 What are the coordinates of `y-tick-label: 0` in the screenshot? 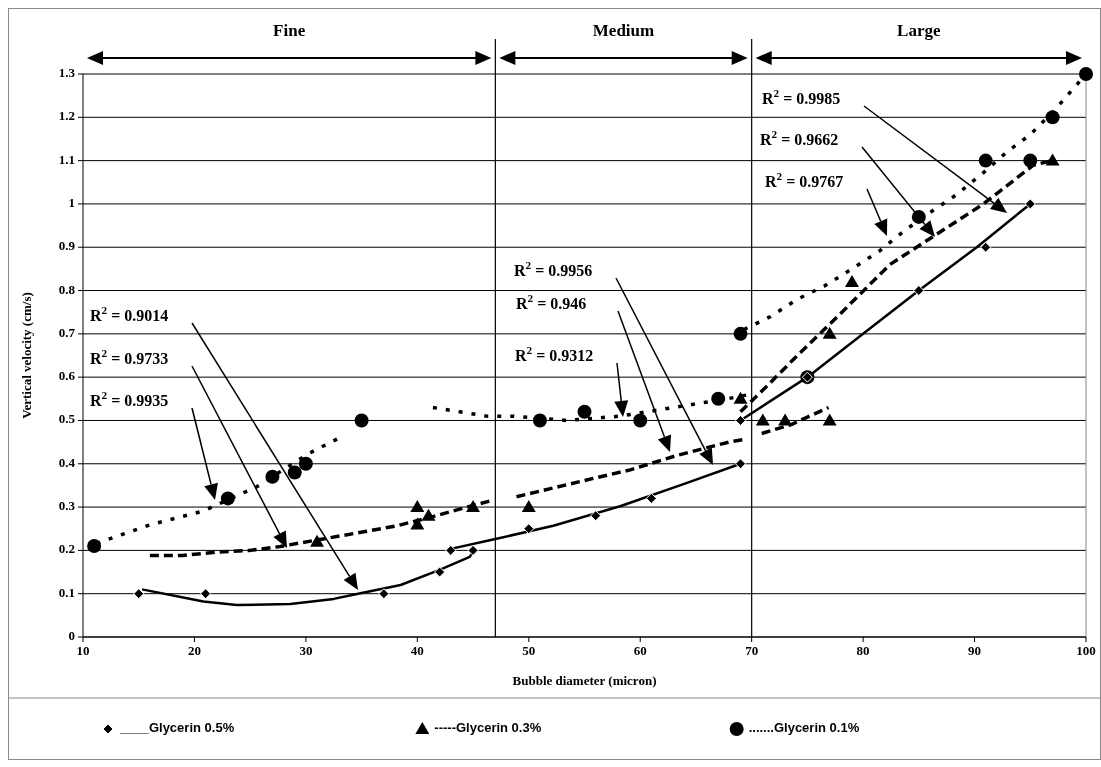 It's located at (71, 635).